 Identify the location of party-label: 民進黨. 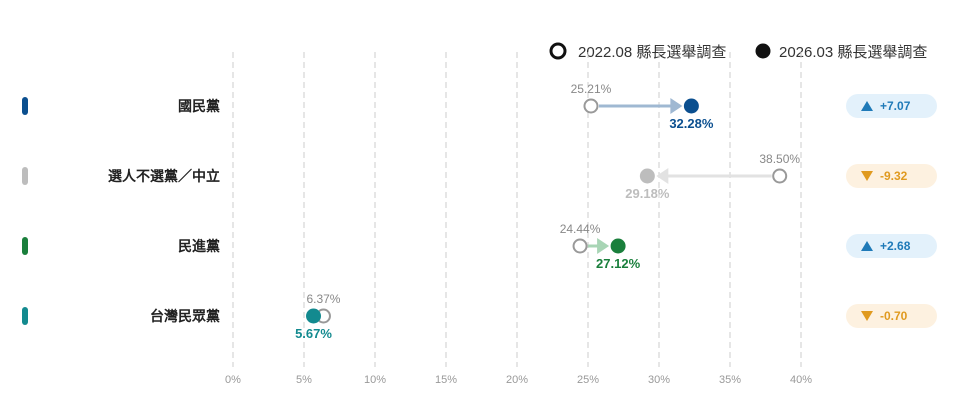
(199, 246).